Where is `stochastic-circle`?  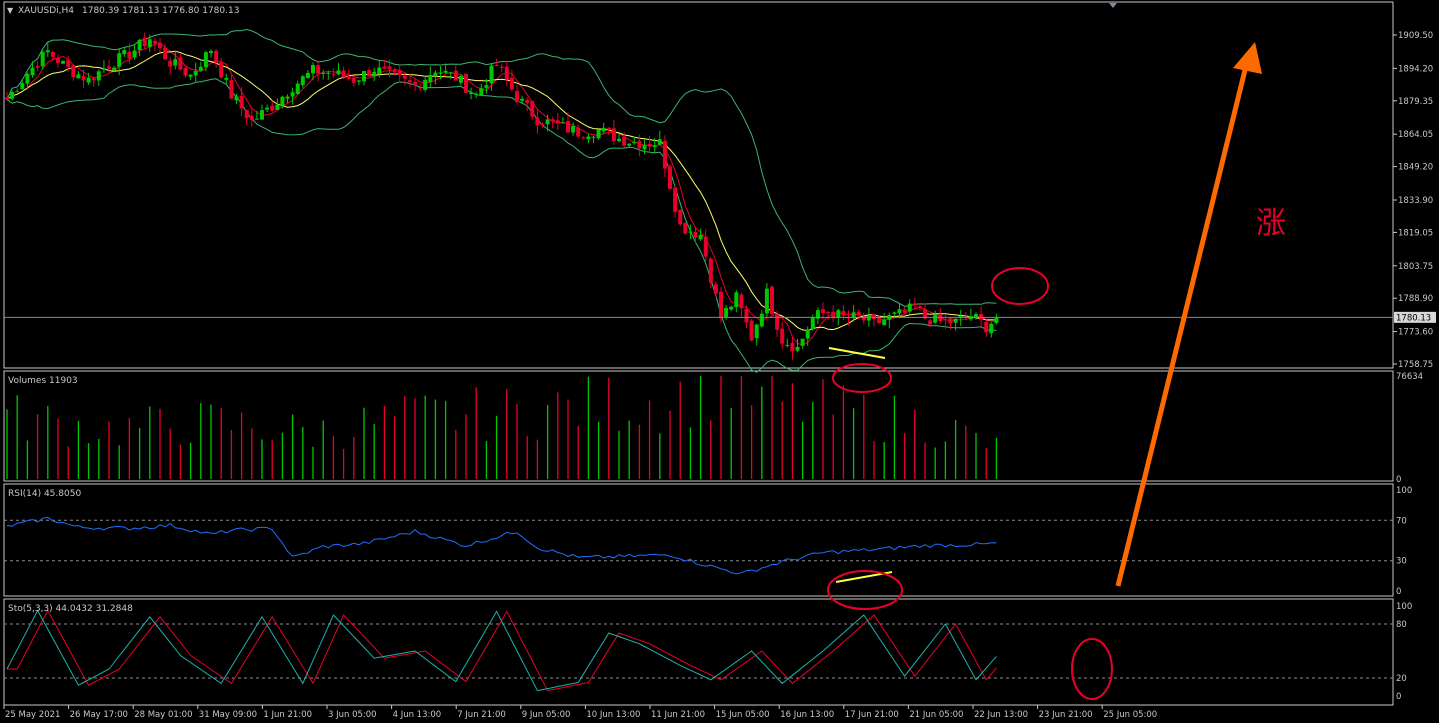
stochastic-circle is located at coordinates (1092, 669).